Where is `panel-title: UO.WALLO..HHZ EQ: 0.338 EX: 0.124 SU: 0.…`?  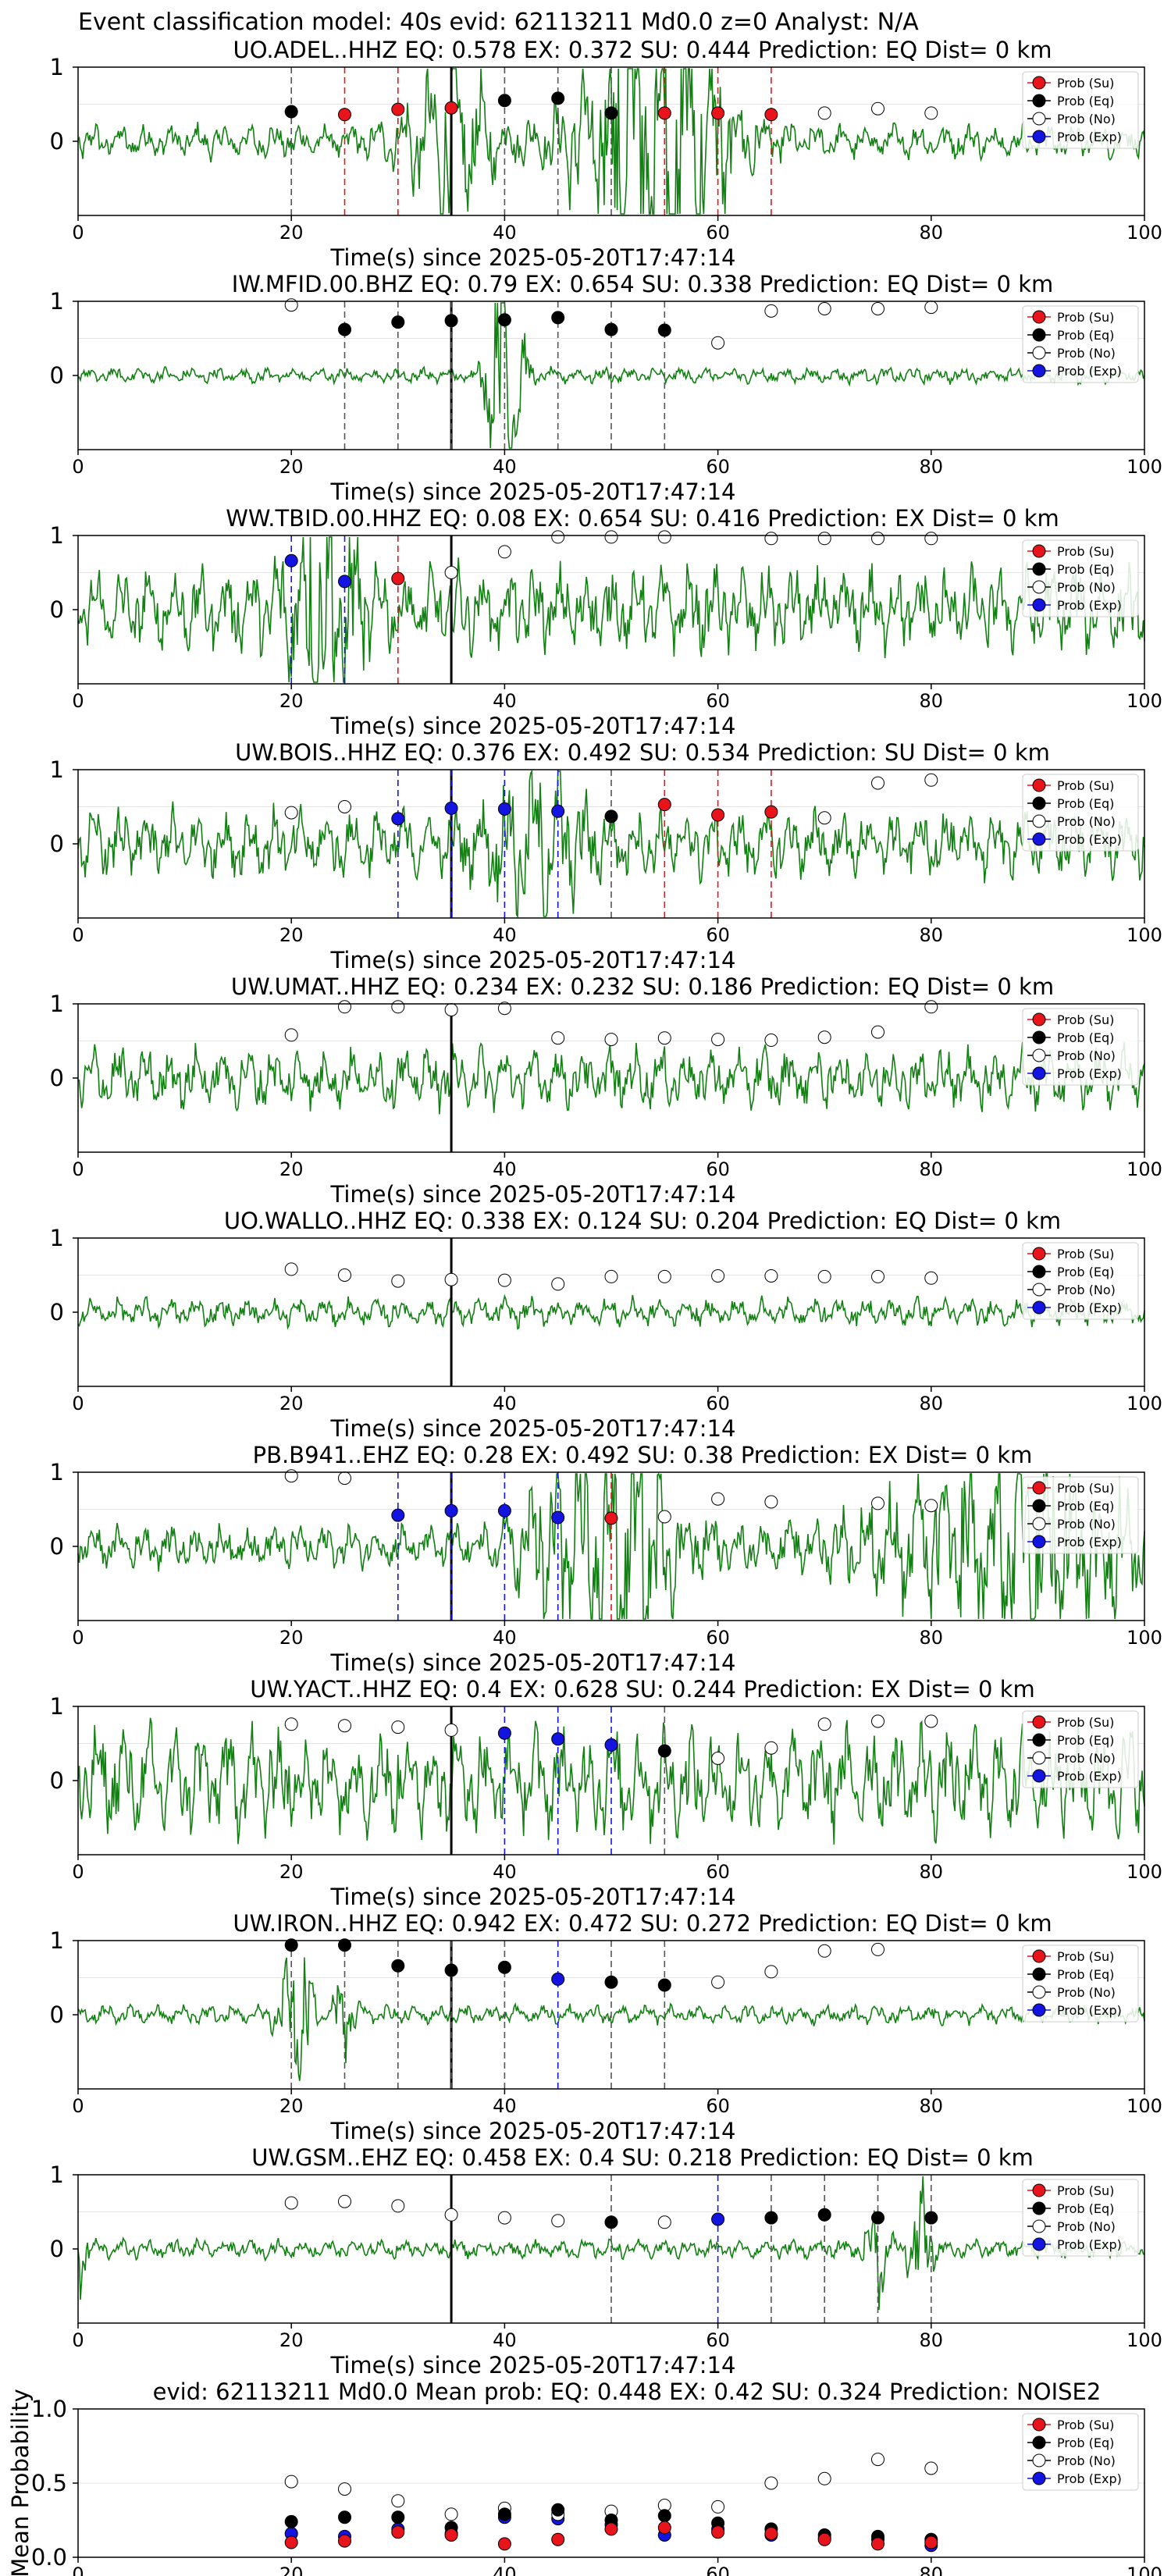
panel-title: UO.WALLO..HHZ EQ: 0.338 EX: 0.124 SU: 0.… is located at coordinates (642, 1221).